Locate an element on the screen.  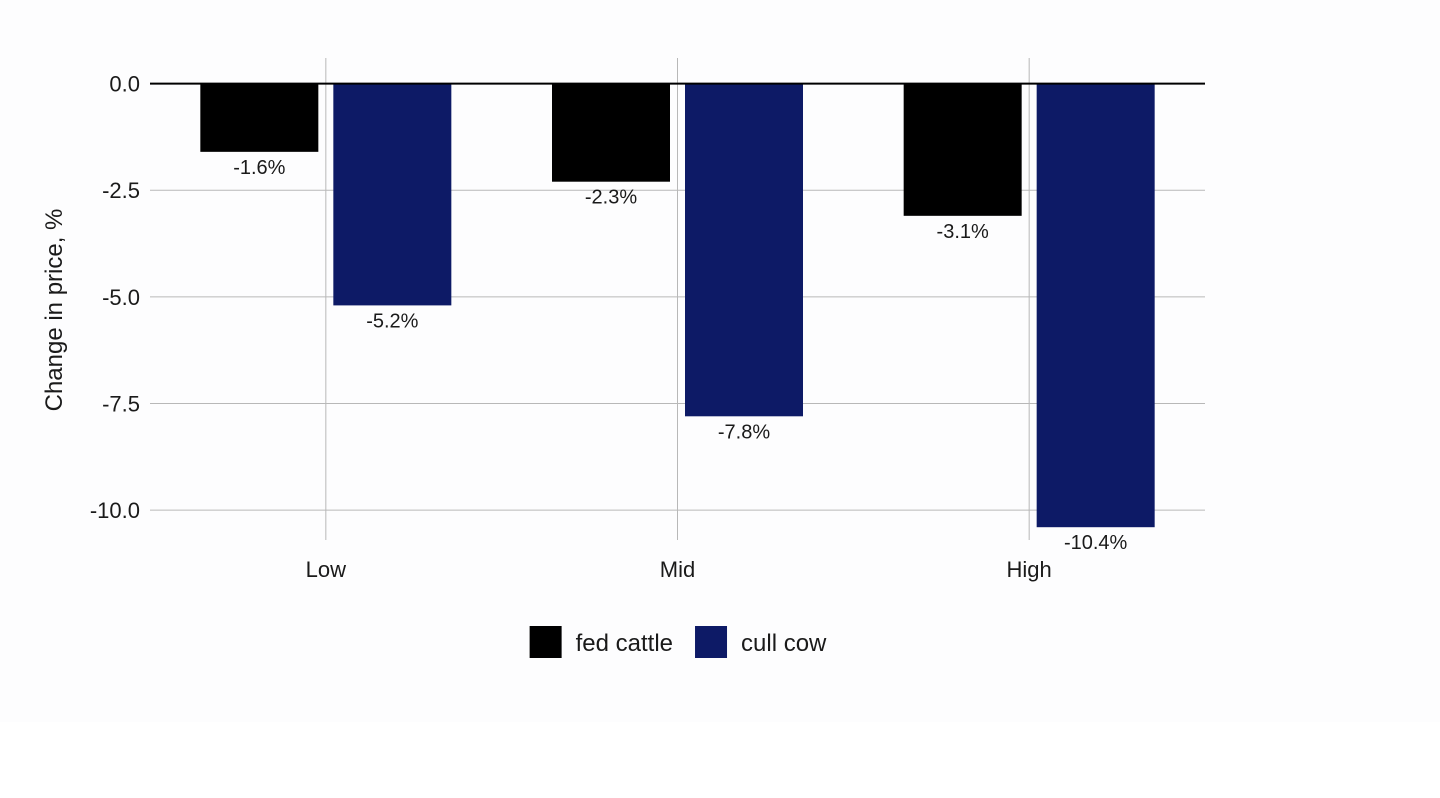
legend-label: cull cow is located at coordinates (784, 643).